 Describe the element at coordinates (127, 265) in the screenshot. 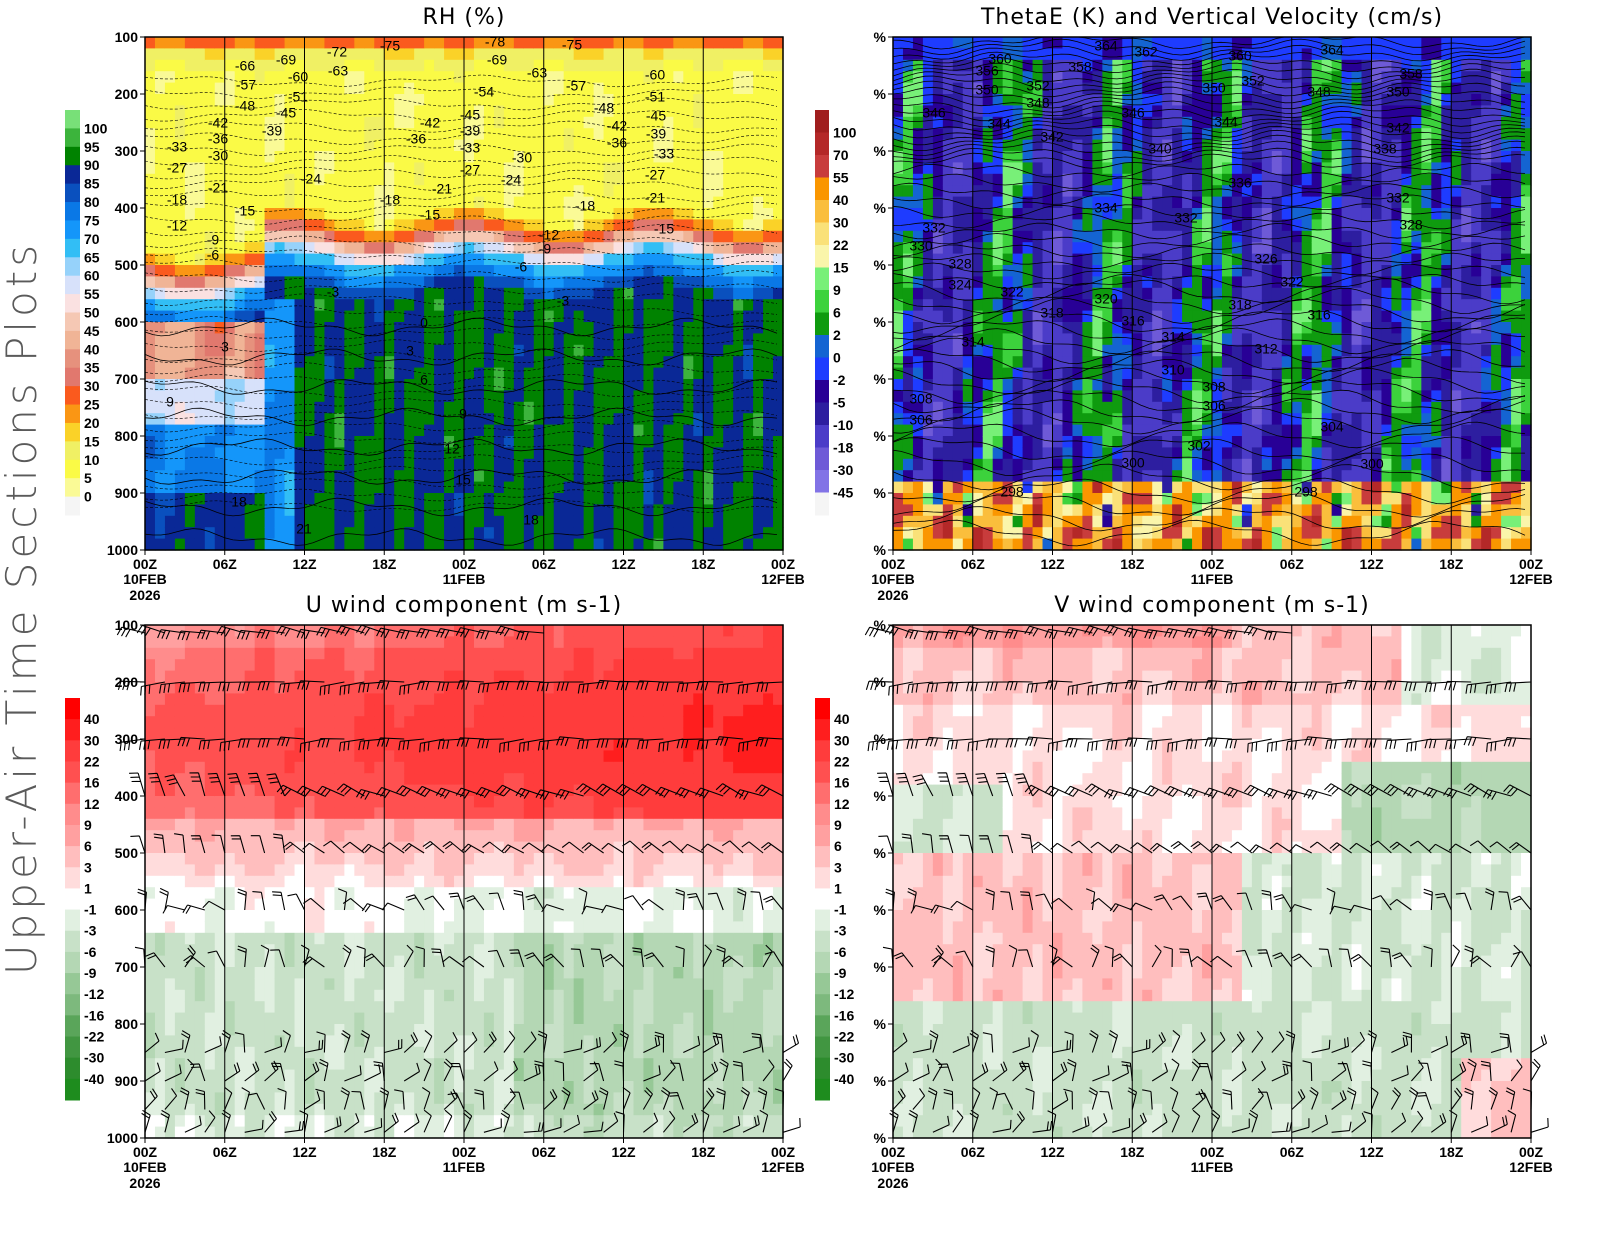

I see `y-tick-label: 500` at that location.